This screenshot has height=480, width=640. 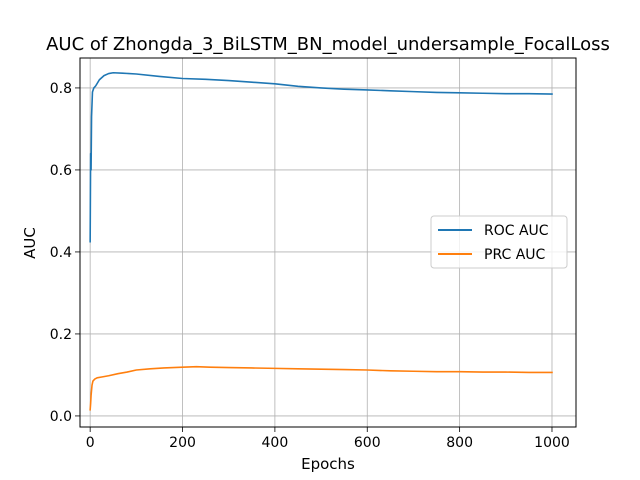 I want to click on y-tick-label: 0.0, so click(x=61, y=417).